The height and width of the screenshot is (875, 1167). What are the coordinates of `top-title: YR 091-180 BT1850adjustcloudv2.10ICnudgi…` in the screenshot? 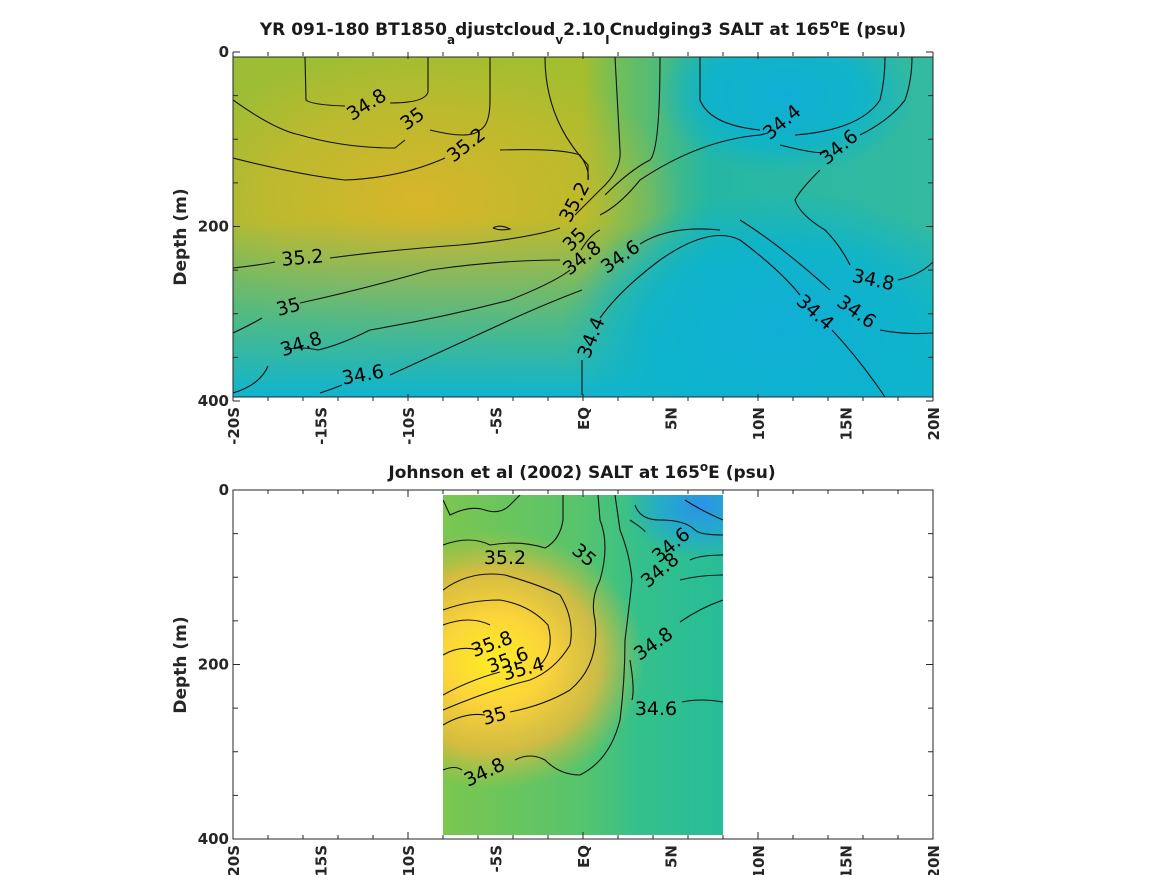 It's located at (582, 32).